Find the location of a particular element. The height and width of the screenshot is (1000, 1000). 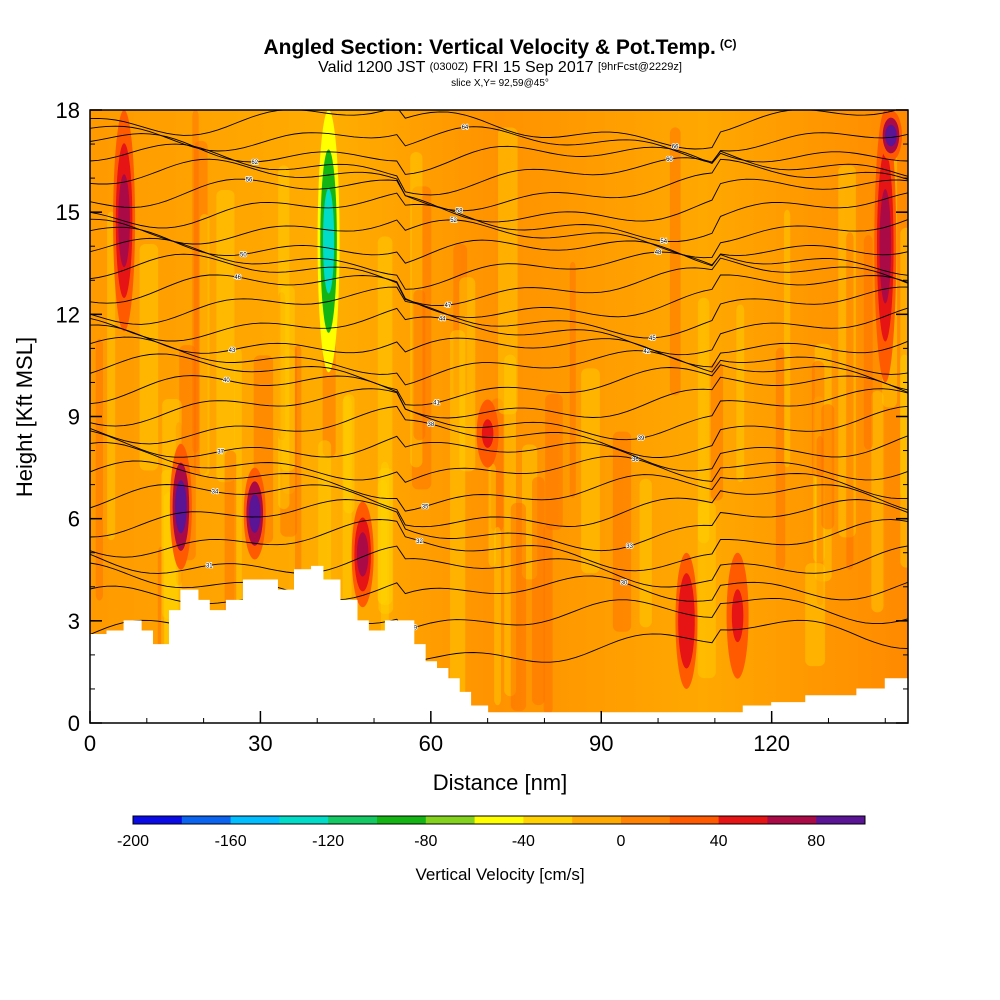

isotherm-label: 52 is located at coordinates (453, 221).